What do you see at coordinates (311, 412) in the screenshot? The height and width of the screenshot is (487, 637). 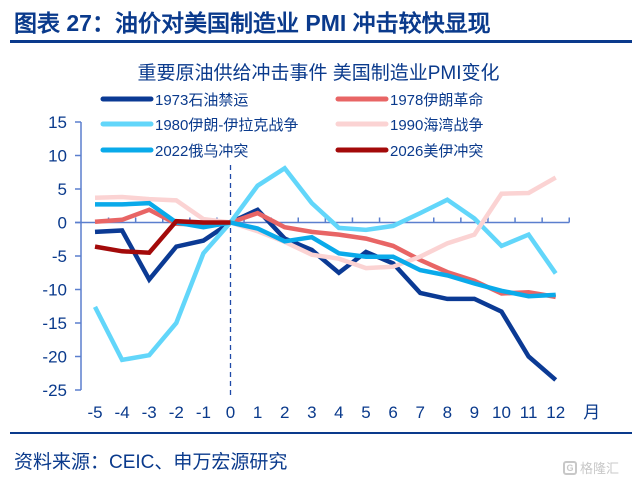 I see `x-tick-label: 3` at bounding box center [311, 412].